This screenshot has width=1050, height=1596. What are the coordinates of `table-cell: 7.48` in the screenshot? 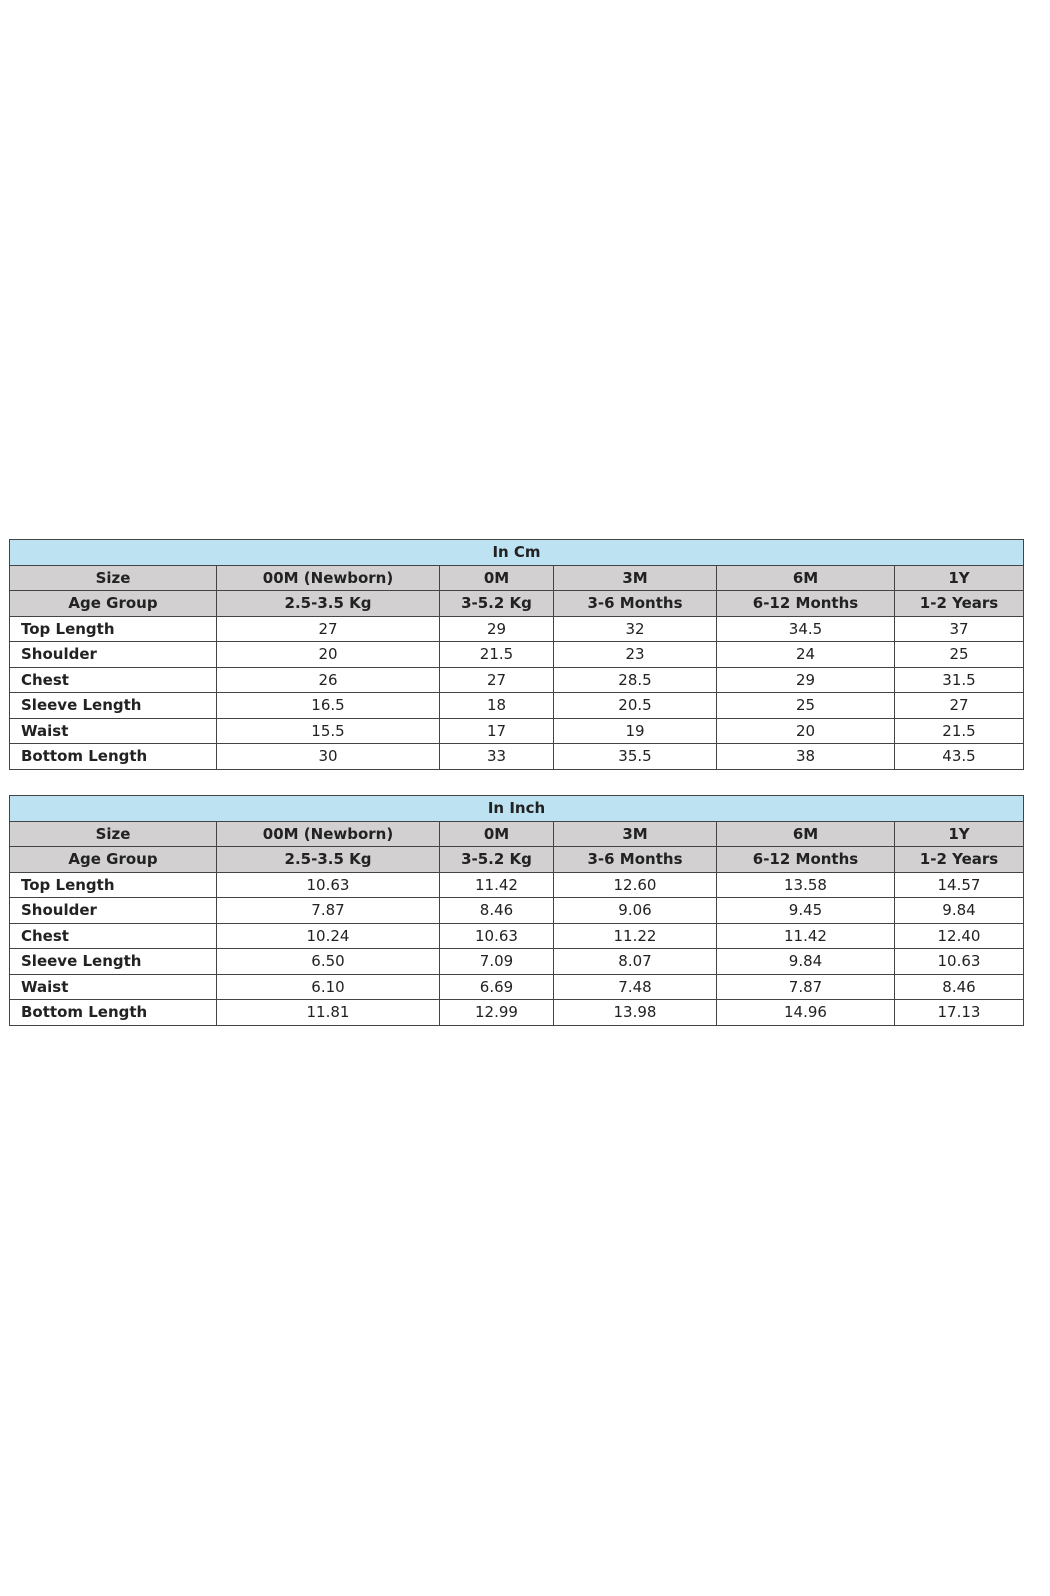 It's located at (635, 986).